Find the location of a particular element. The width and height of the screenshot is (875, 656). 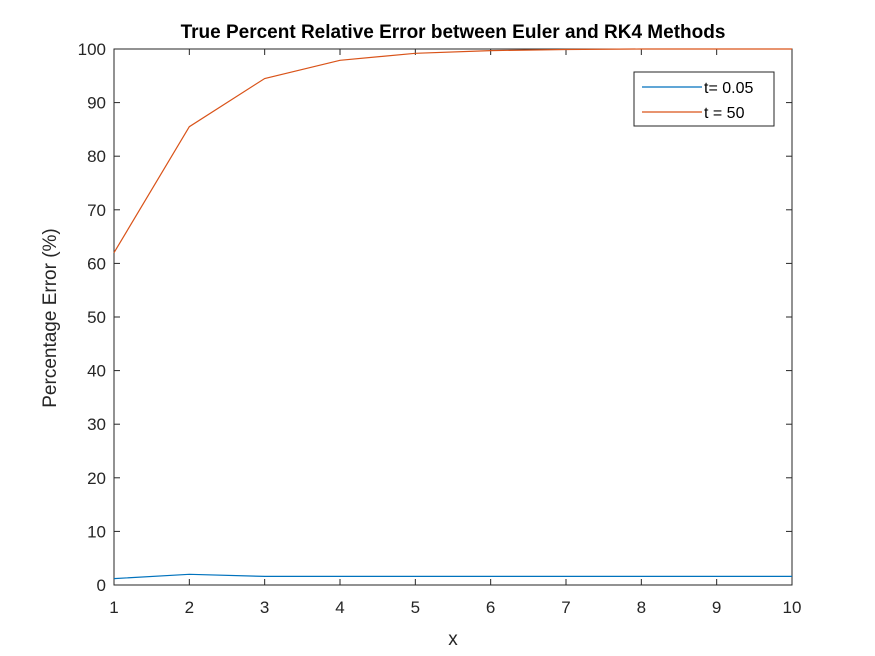

y-tick-label: 10 is located at coordinates (96, 531).